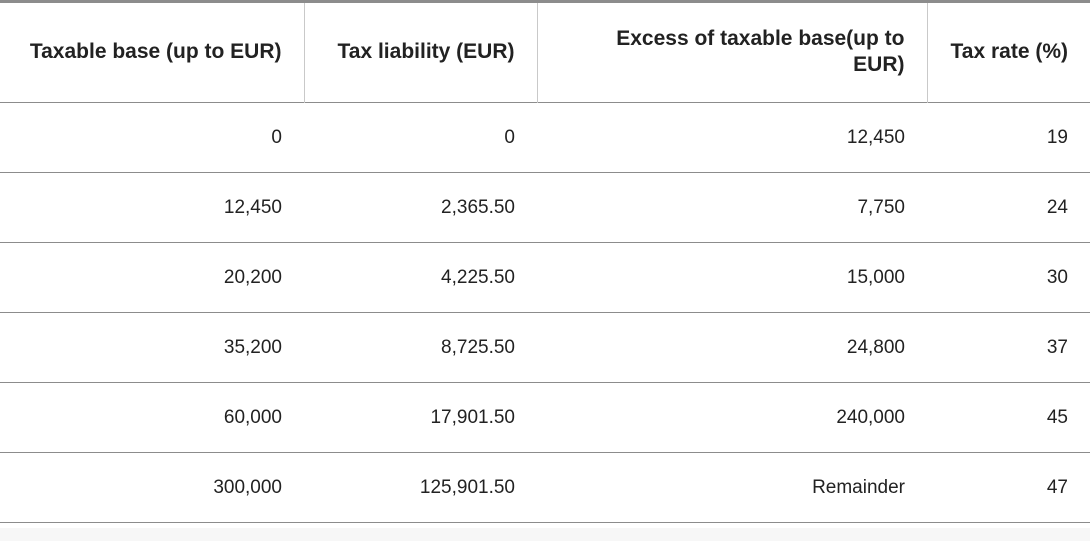 This screenshot has height=541, width=1090. I want to click on cell-tax-rate: 19, so click(1057, 137).